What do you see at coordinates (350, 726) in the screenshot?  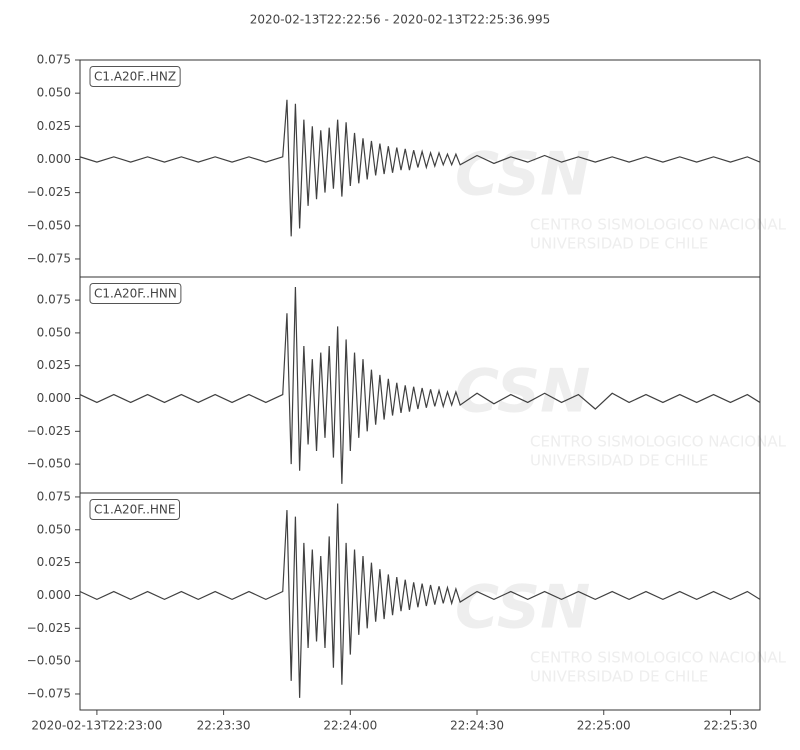 I see `x-tick-label: 22:24:00` at bounding box center [350, 726].